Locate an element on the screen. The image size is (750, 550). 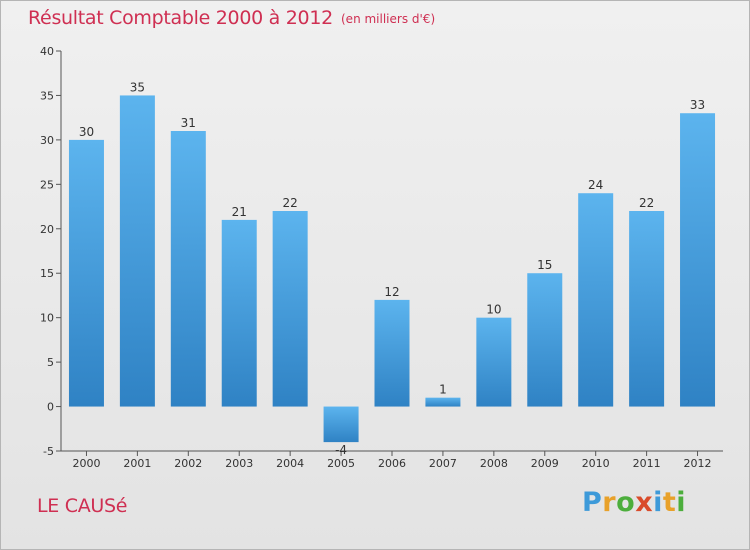
bar-2004 is located at coordinates (290, 309).